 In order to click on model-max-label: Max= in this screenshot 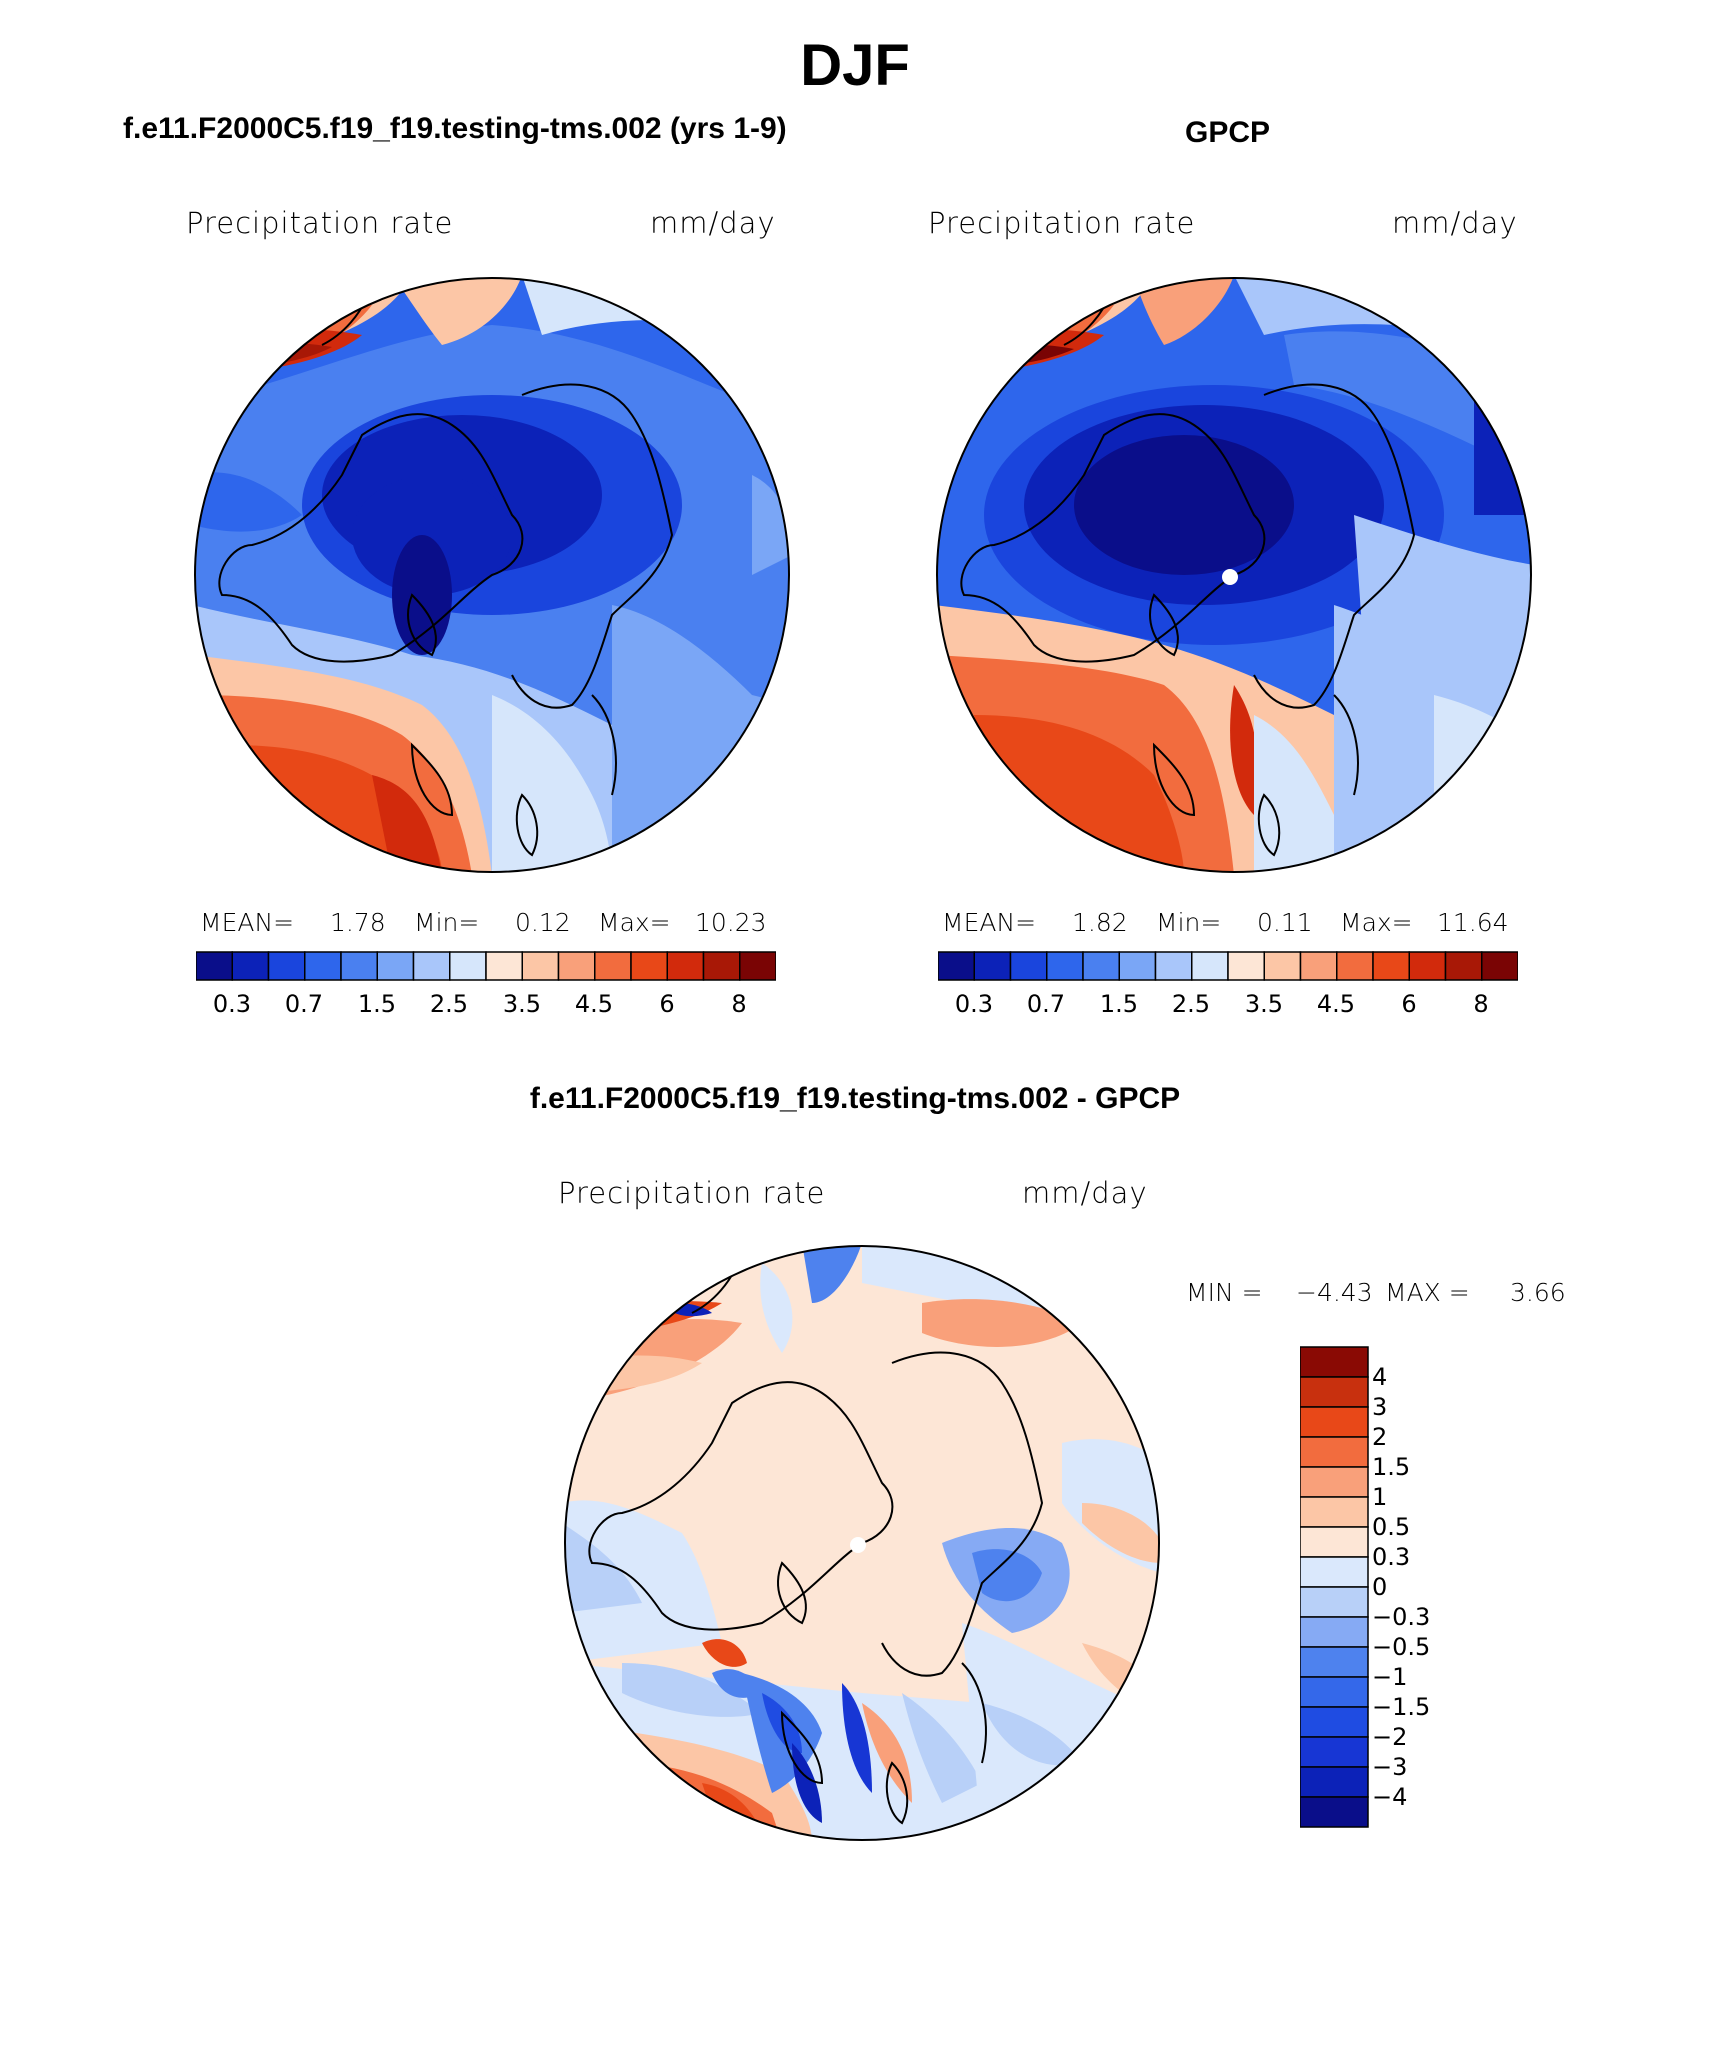, I will do `click(634, 922)`.